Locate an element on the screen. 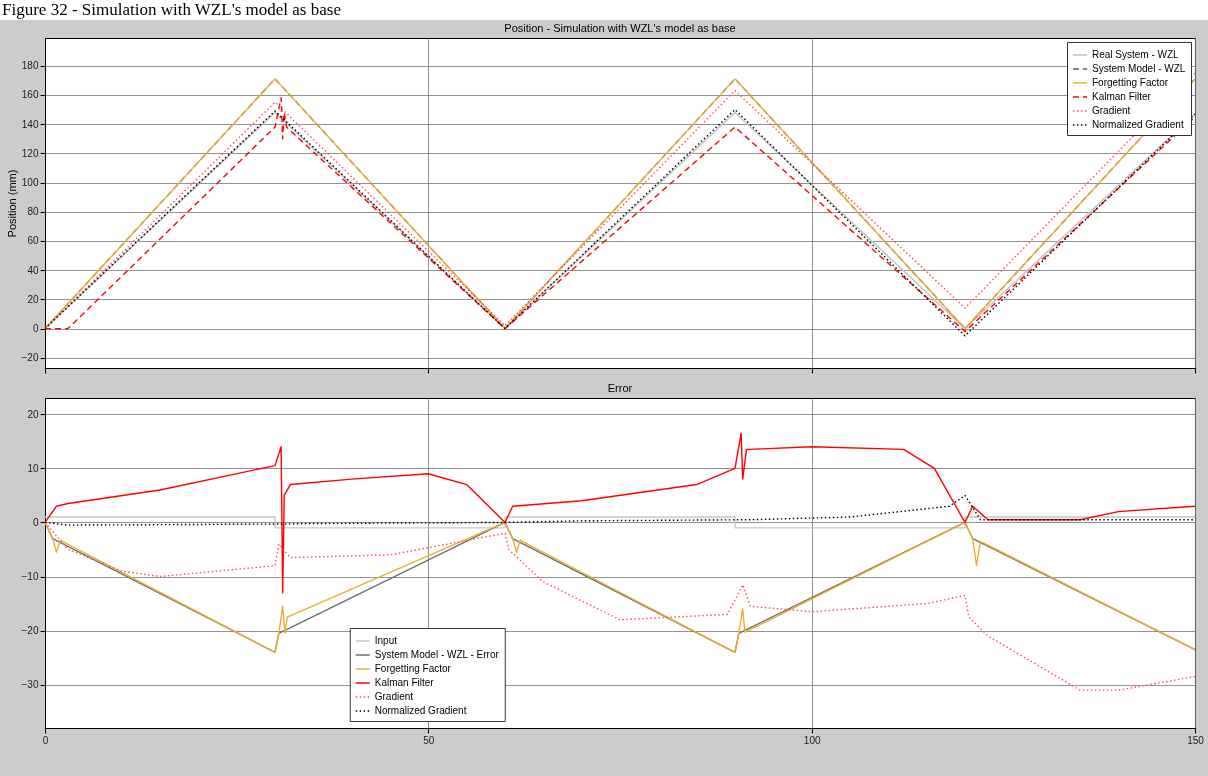 This screenshot has width=1208, height=776. x-tick-label: 100 is located at coordinates (812, 740).